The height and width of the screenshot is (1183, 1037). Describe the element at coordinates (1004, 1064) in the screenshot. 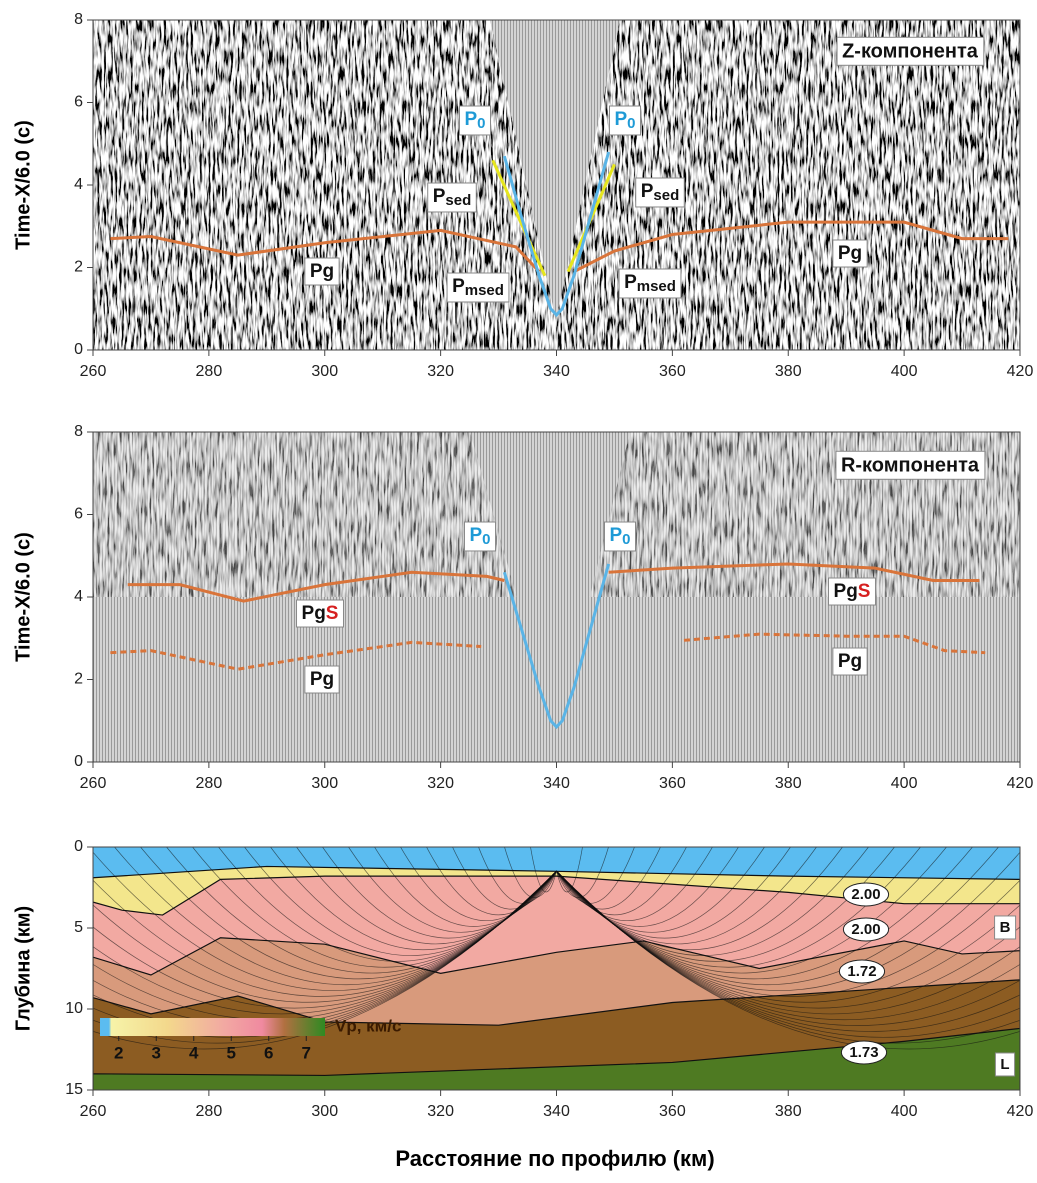

I see `phase-label: L` at that location.